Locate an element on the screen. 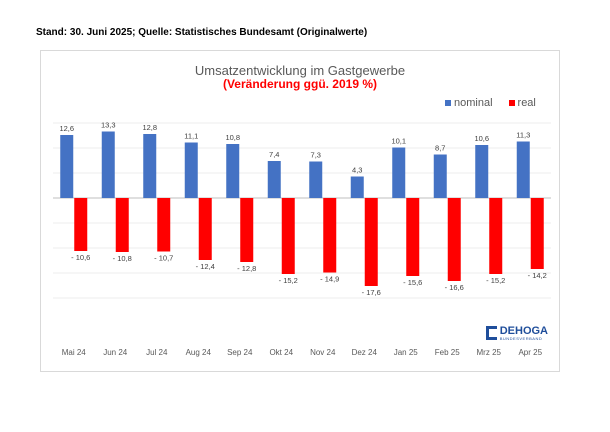 Image resolution: width=610 pixels, height=432 pixels. data-label-real-3: - 12,4 is located at coordinates (205, 266).